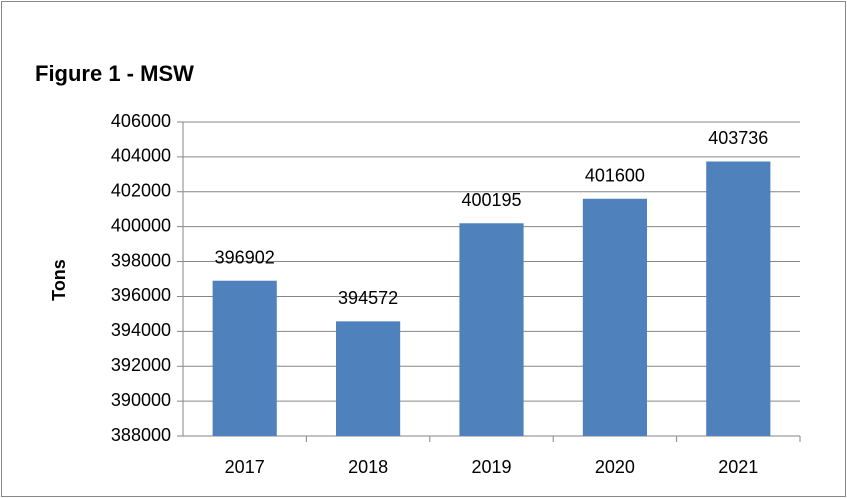 Image resolution: width=847 pixels, height=498 pixels. What do you see at coordinates (738, 467) in the screenshot?
I see `x-tick-label: 2021` at bounding box center [738, 467].